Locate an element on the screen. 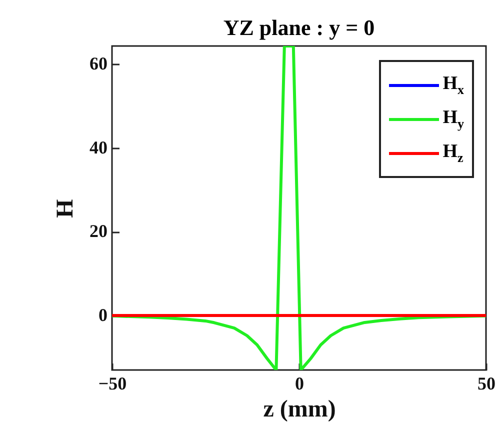  y-tick-label: 20 is located at coordinates (99, 231).